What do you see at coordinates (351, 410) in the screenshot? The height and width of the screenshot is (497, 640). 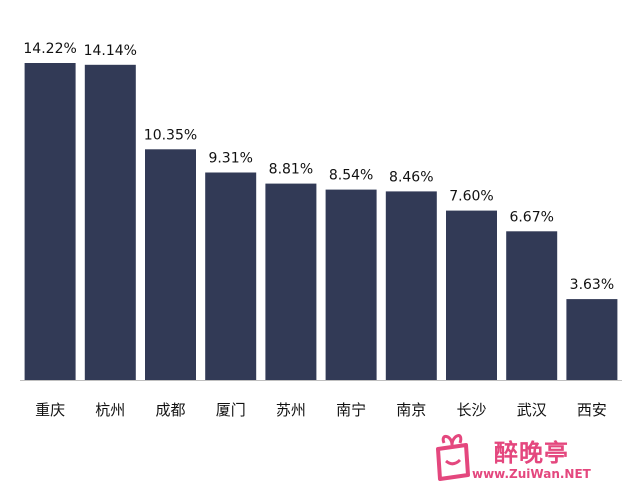 I see `category-label-5: 南宁` at bounding box center [351, 410].